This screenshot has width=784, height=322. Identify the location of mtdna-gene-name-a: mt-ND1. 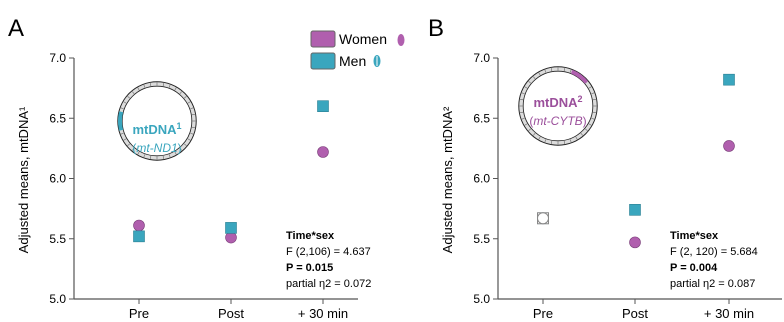
(156, 148).